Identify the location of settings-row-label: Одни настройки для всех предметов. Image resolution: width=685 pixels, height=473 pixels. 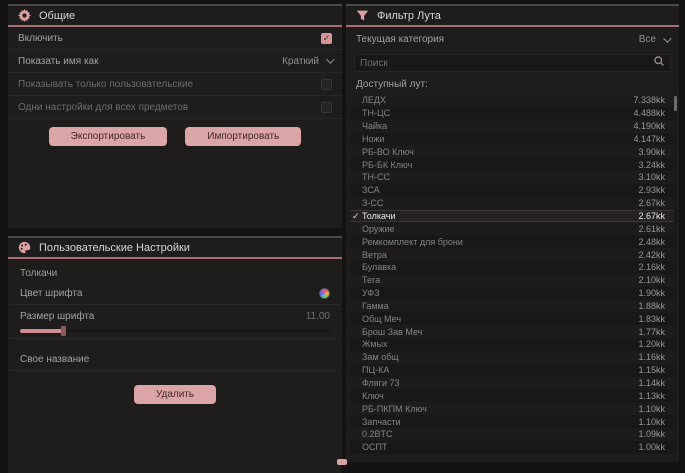
(103, 107).